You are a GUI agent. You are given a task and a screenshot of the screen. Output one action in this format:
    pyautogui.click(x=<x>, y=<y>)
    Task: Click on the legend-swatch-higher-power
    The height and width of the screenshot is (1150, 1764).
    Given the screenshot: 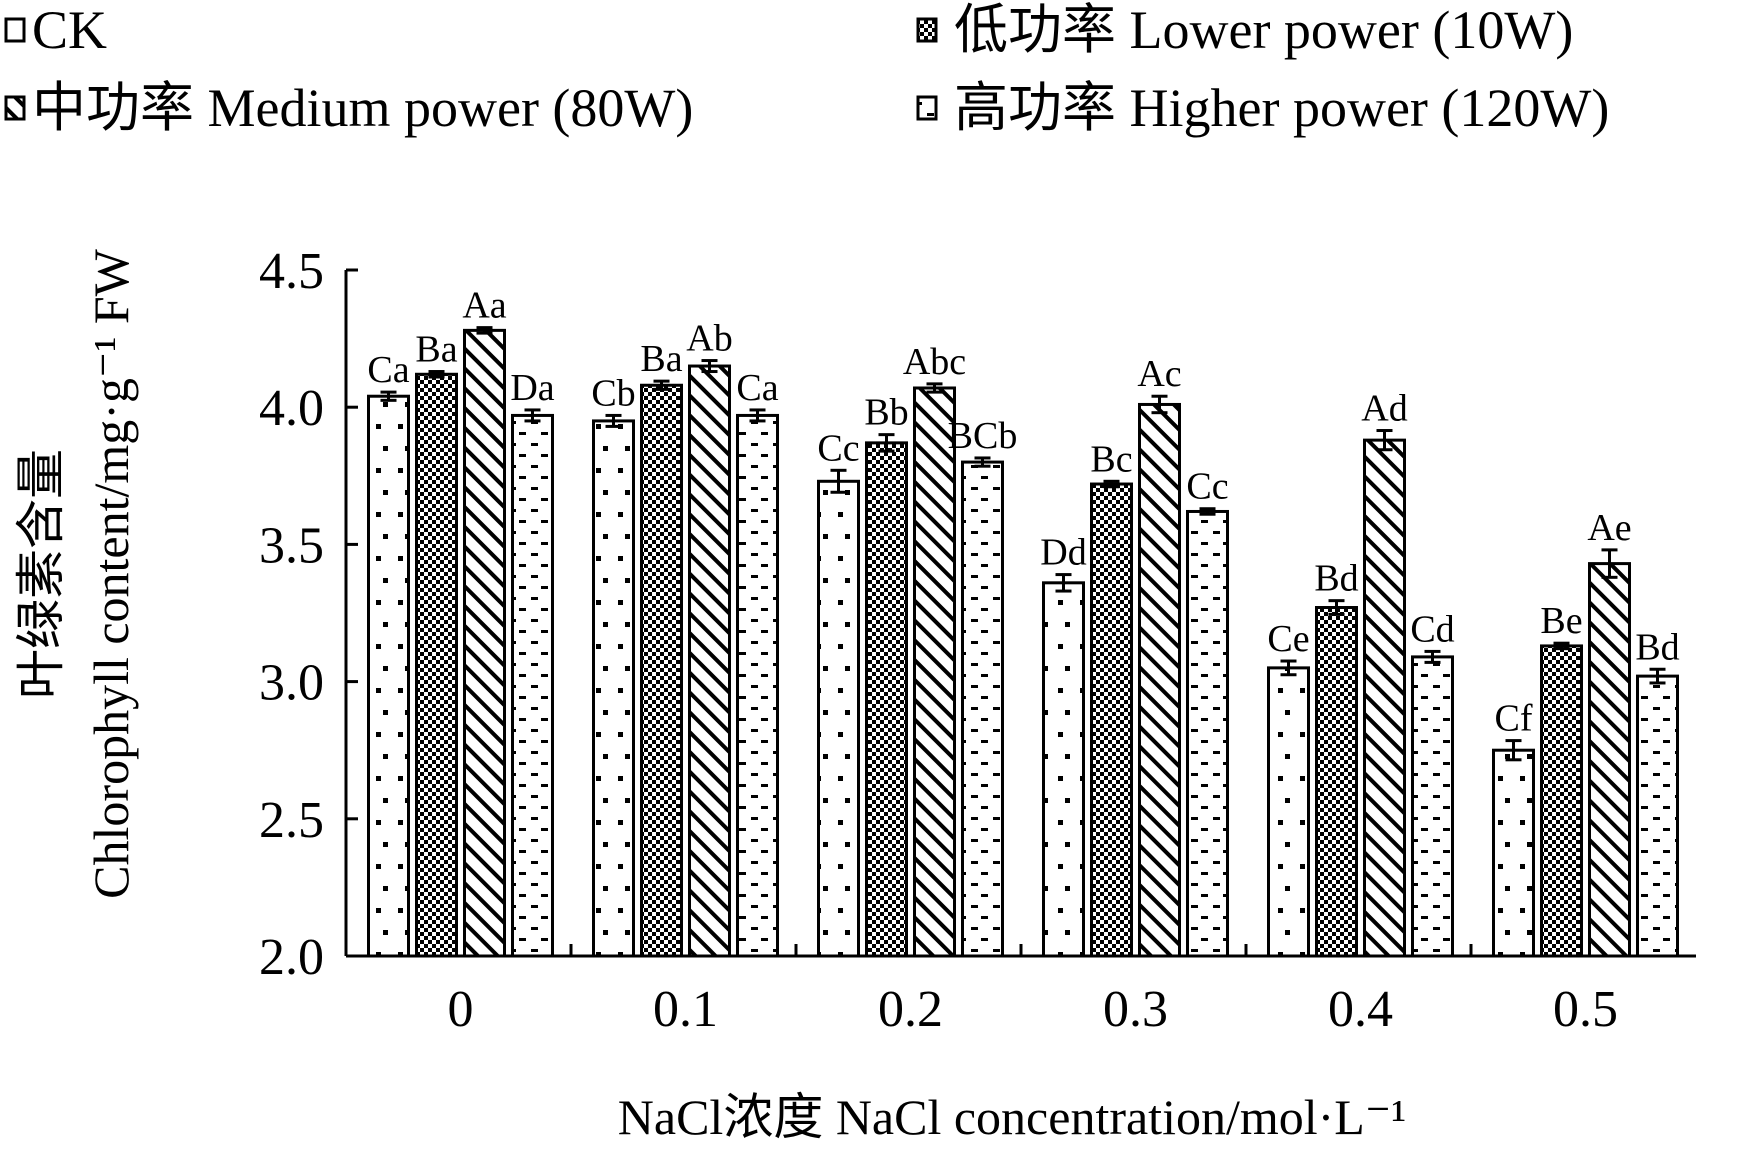 What is the action you would take?
    pyautogui.click(x=927, y=108)
    